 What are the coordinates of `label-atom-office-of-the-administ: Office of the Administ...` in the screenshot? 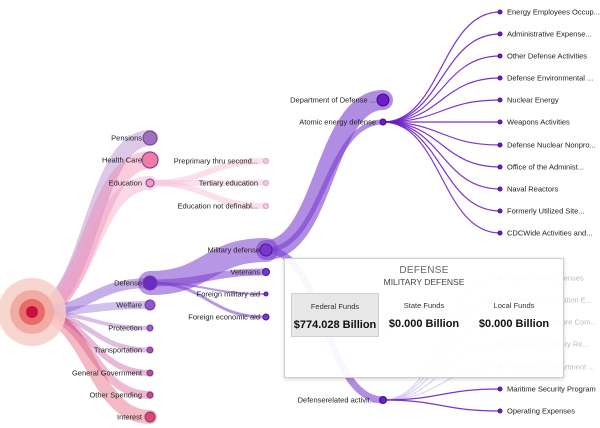 It's located at (545, 167).